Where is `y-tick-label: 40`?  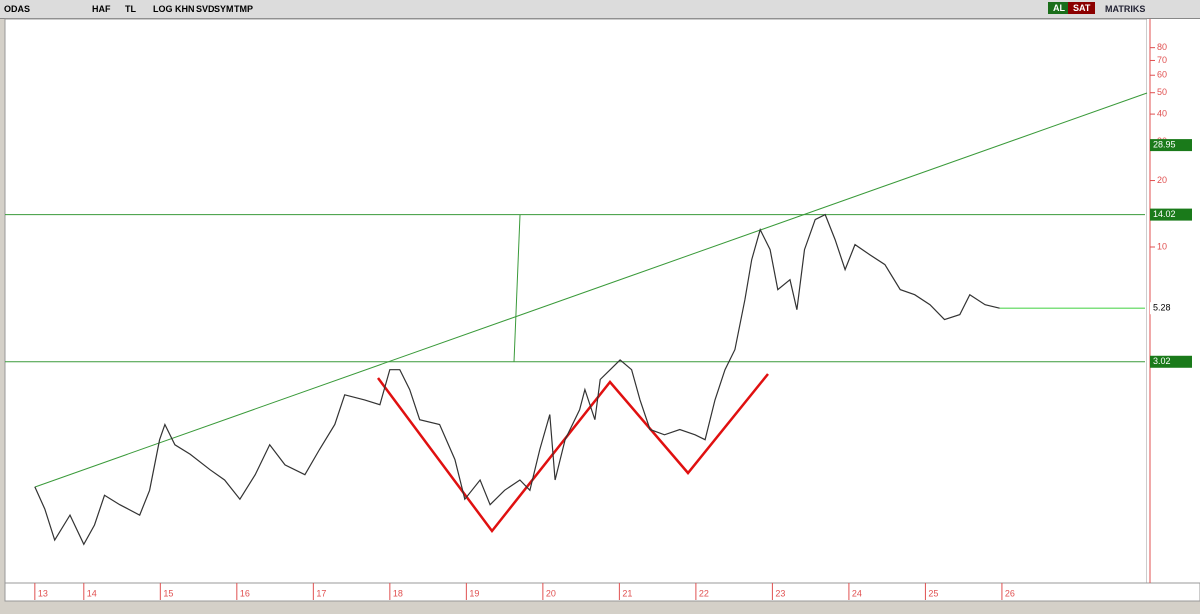 y-tick-label: 40 is located at coordinates (1162, 113).